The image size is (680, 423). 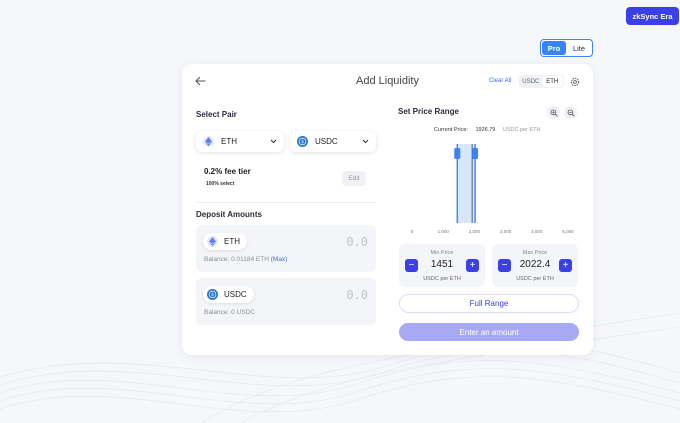 I want to click on deposit-eth-amount-input: 0.0, so click(x=357, y=242).